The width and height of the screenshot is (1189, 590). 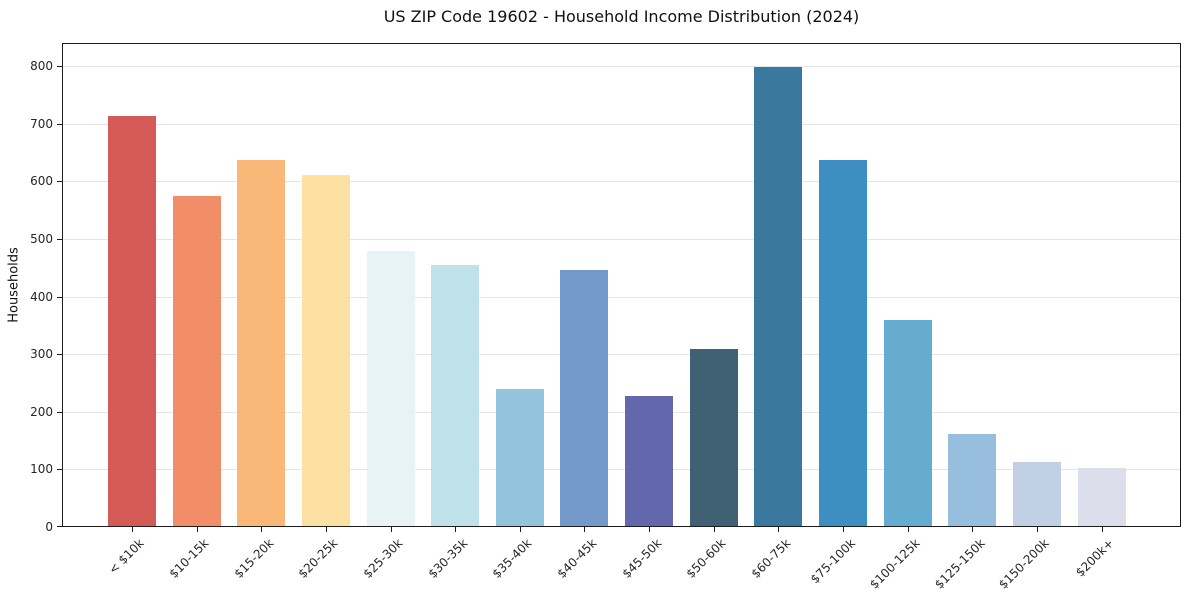 I want to click on bar-$45-50k, so click(x=649, y=461).